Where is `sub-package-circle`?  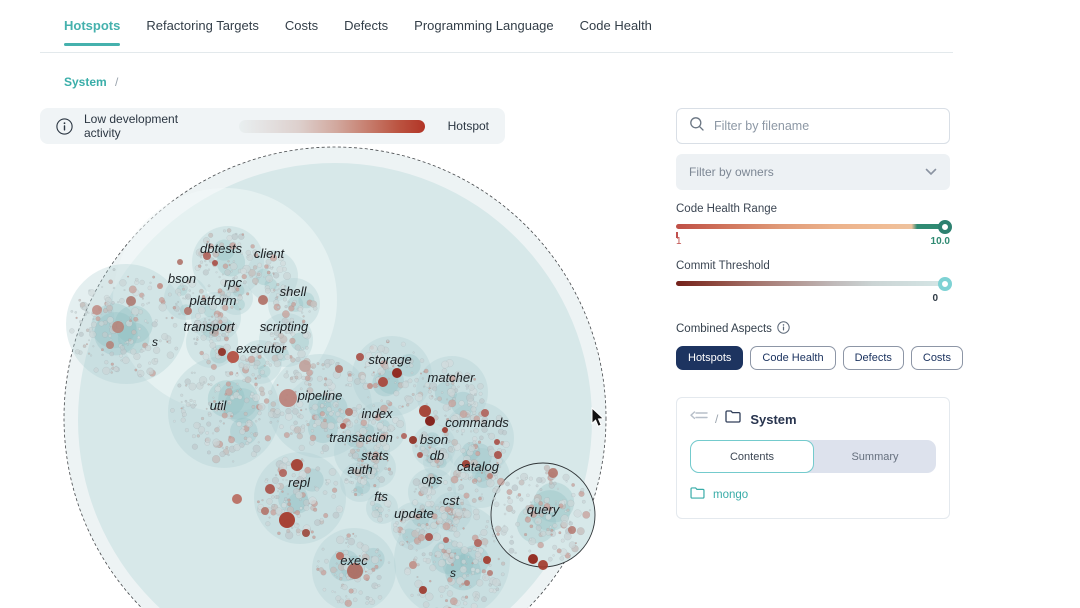
sub-package-circle is located at coordinates (133, 324).